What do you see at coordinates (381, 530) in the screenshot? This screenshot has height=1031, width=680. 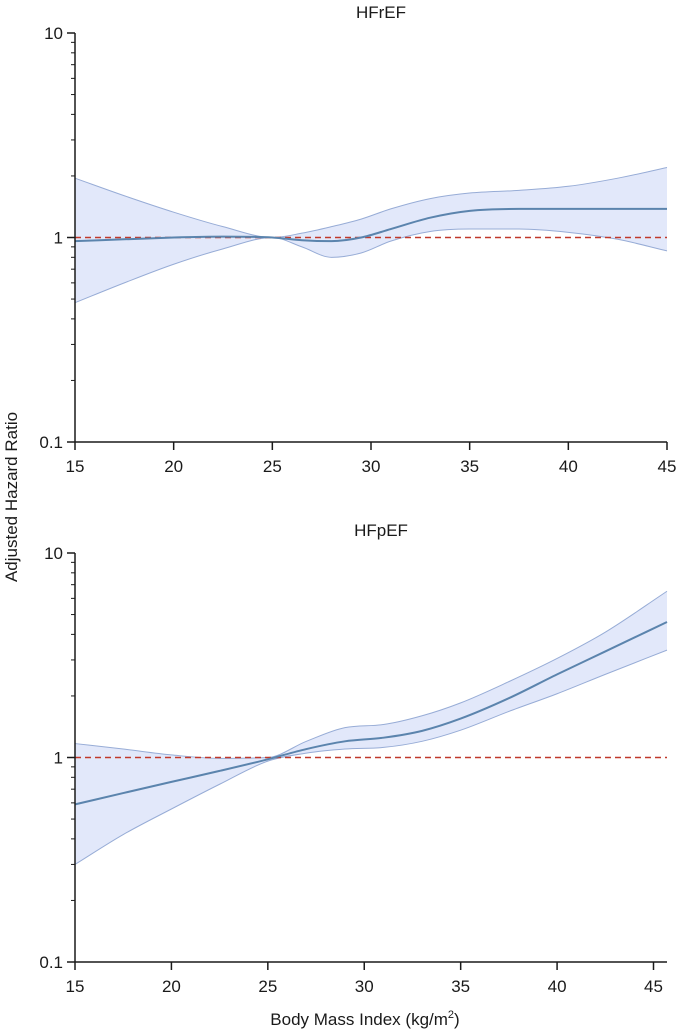 I see `panel-title: HFpEF` at bounding box center [381, 530].